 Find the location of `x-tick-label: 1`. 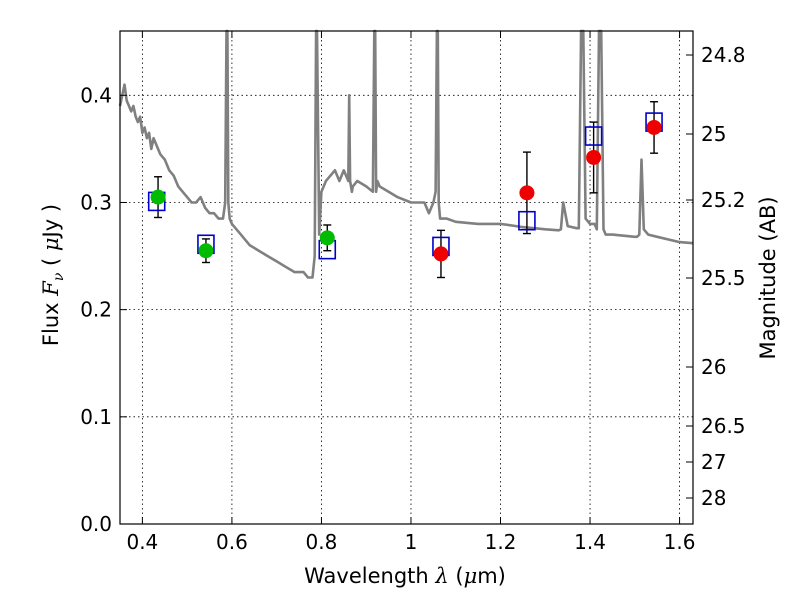

x-tick-label: 1 is located at coordinates (411, 542).